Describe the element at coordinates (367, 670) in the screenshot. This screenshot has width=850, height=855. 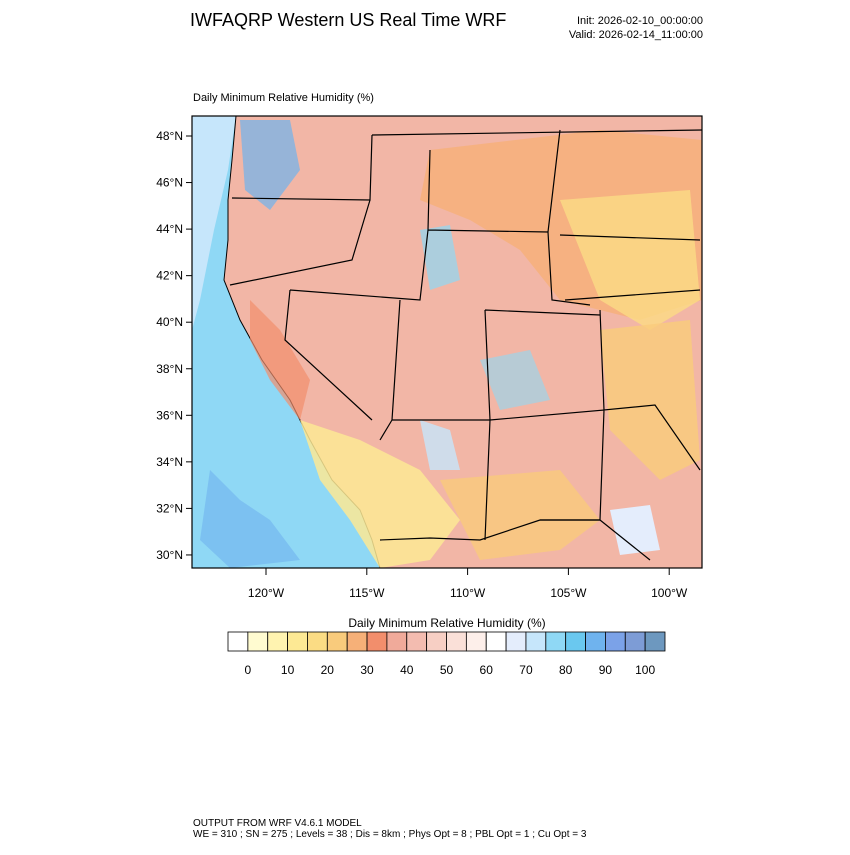
I see `colorbar-label: 30` at that location.